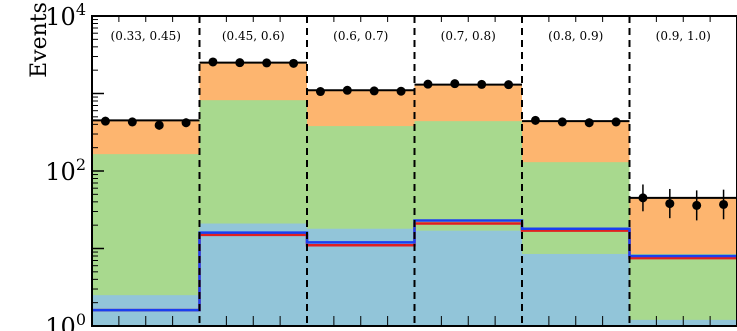 The width and height of the screenshot is (737, 331). What do you see at coordinates (65, 170) in the screenshot?
I see `y-tick-label: 102` at bounding box center [65, 170].